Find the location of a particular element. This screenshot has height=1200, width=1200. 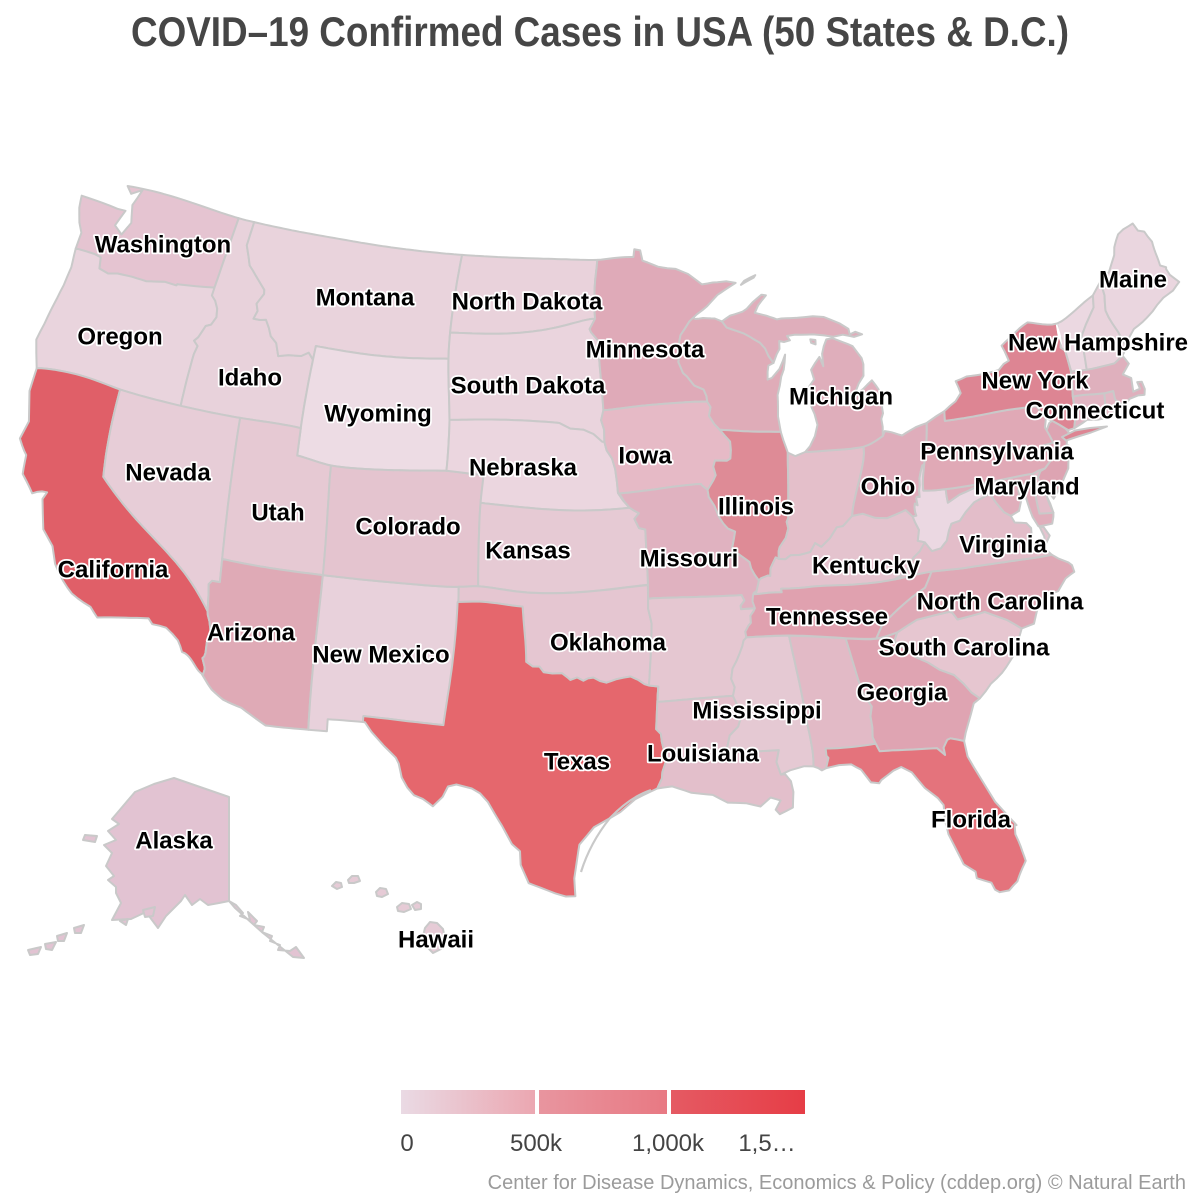

svg-text: Maryland is located at coordinates (1026, 487).